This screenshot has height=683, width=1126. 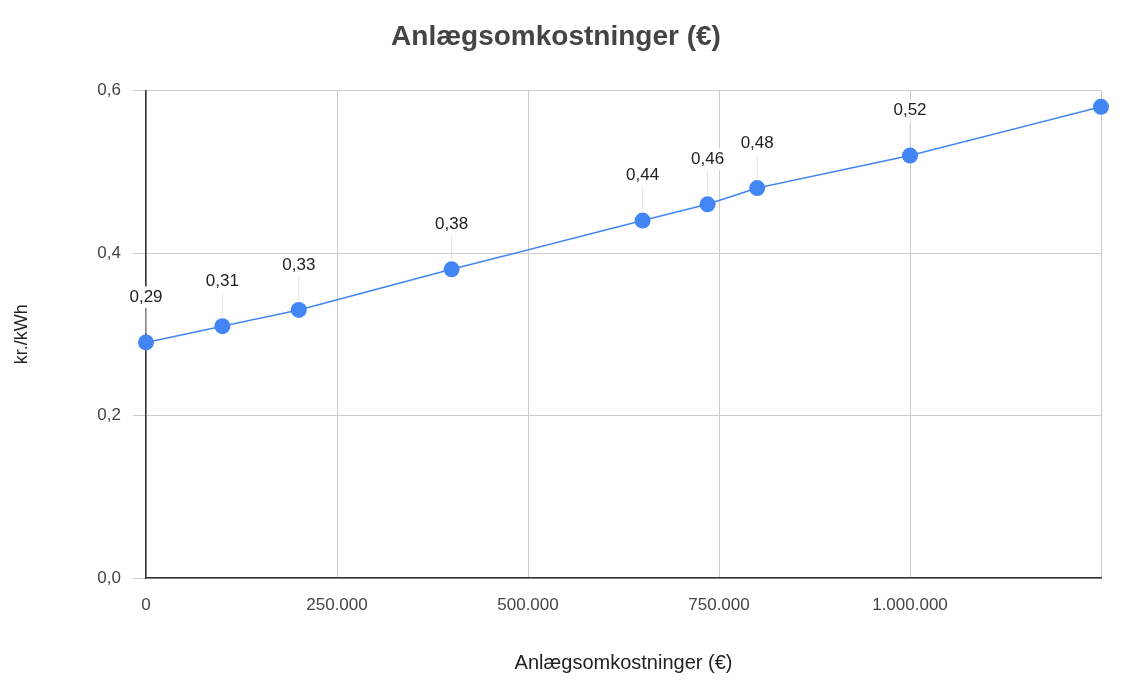 What do you see at coordinates (146, 604) in the screenshot?
I see `x-tick-label: 0` at bounding box center [146, 604].